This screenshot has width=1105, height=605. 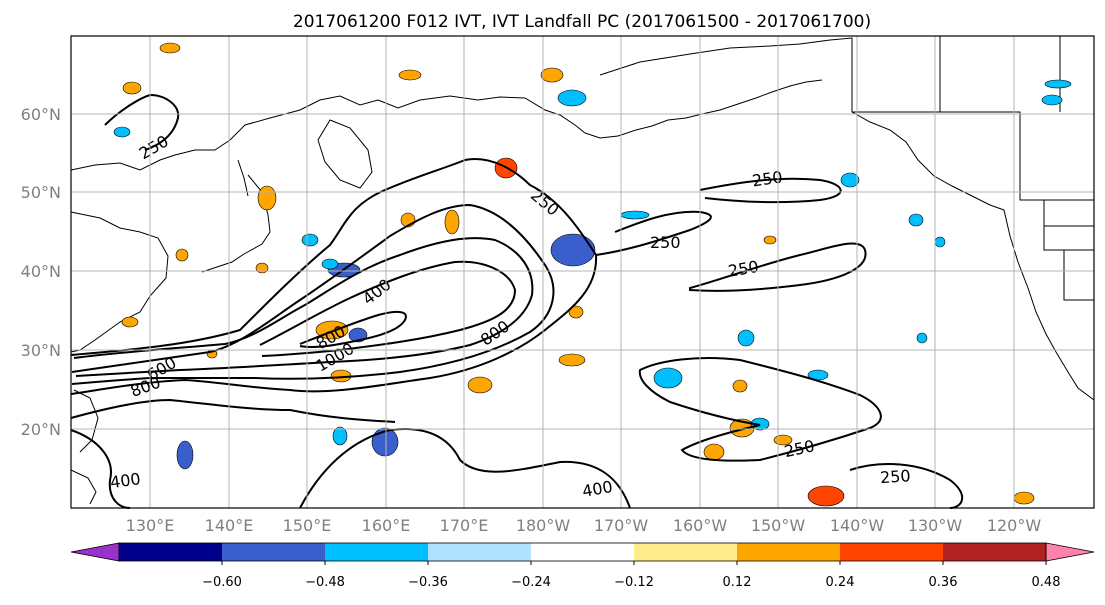 I want to click on us-state-borders, so click(x=1016, y=168).